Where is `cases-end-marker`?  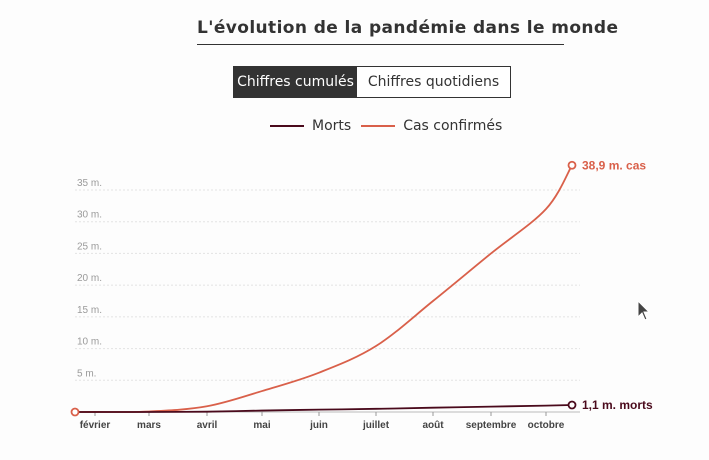 cases-end-marker is located at coordinates (572, 165).